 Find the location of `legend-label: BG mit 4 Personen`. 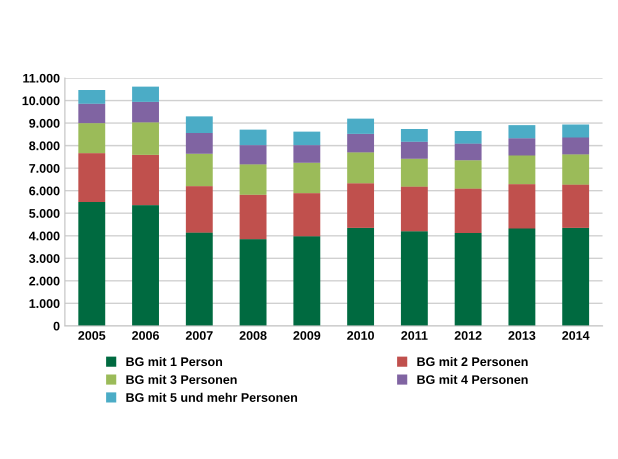

legend-label: BG mit 4 Personen is located at coordinates (472, 379).